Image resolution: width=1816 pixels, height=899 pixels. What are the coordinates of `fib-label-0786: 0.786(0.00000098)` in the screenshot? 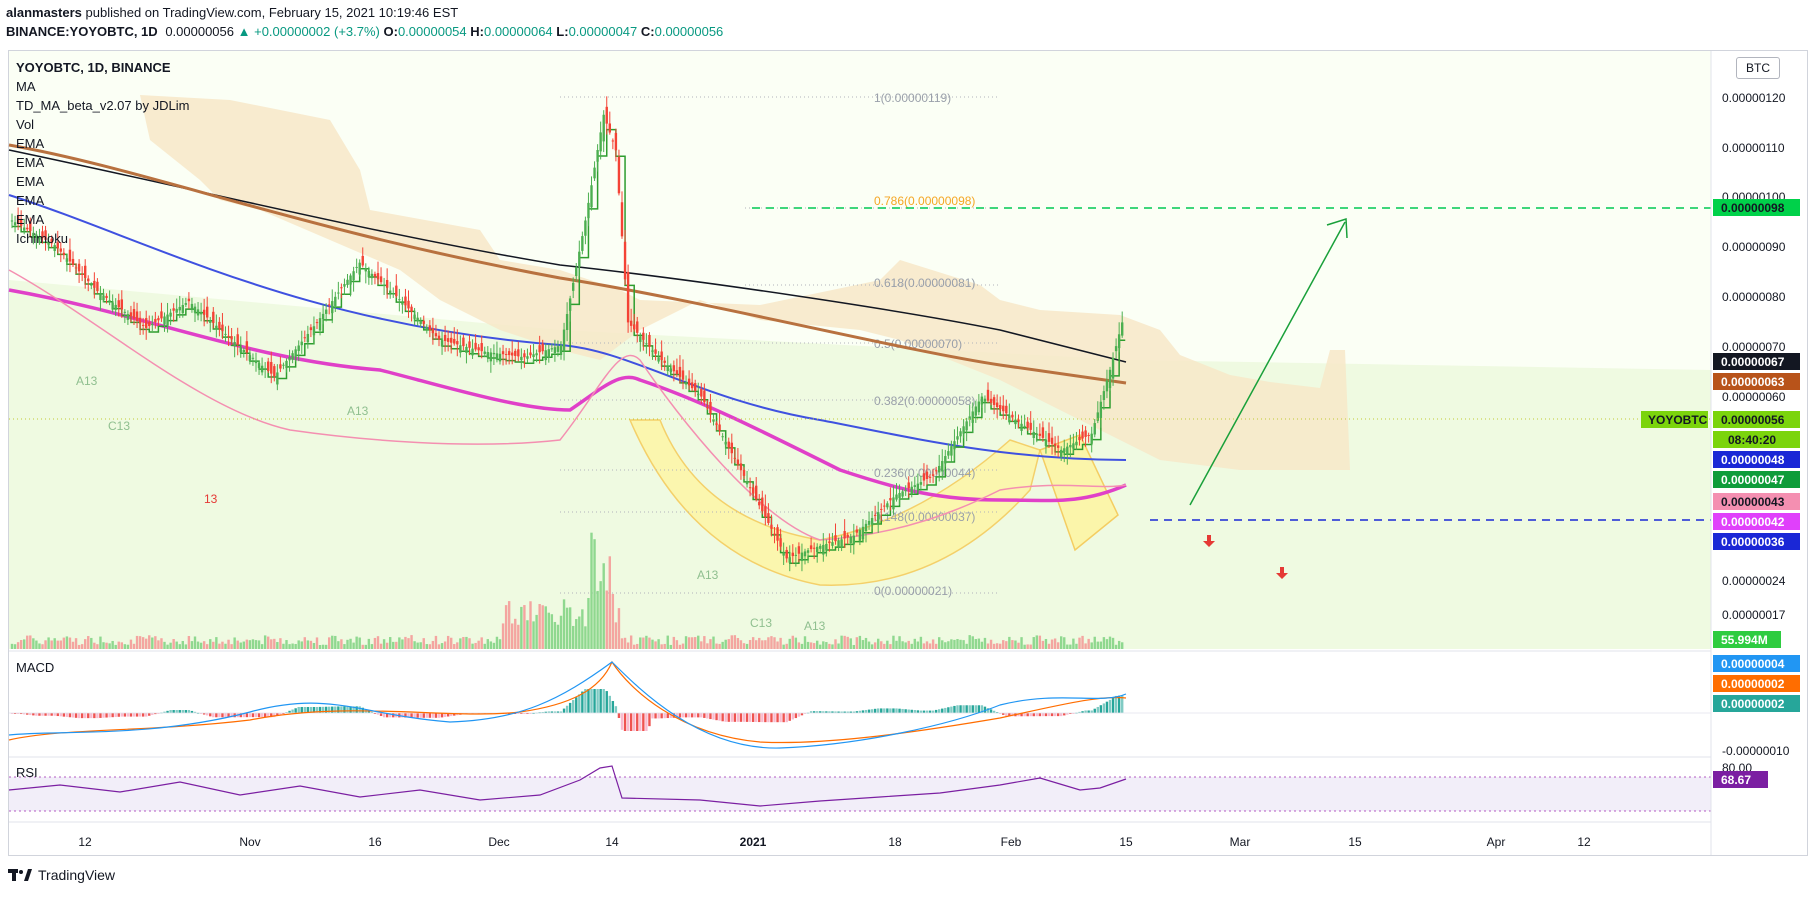 It's located at (924, 201).